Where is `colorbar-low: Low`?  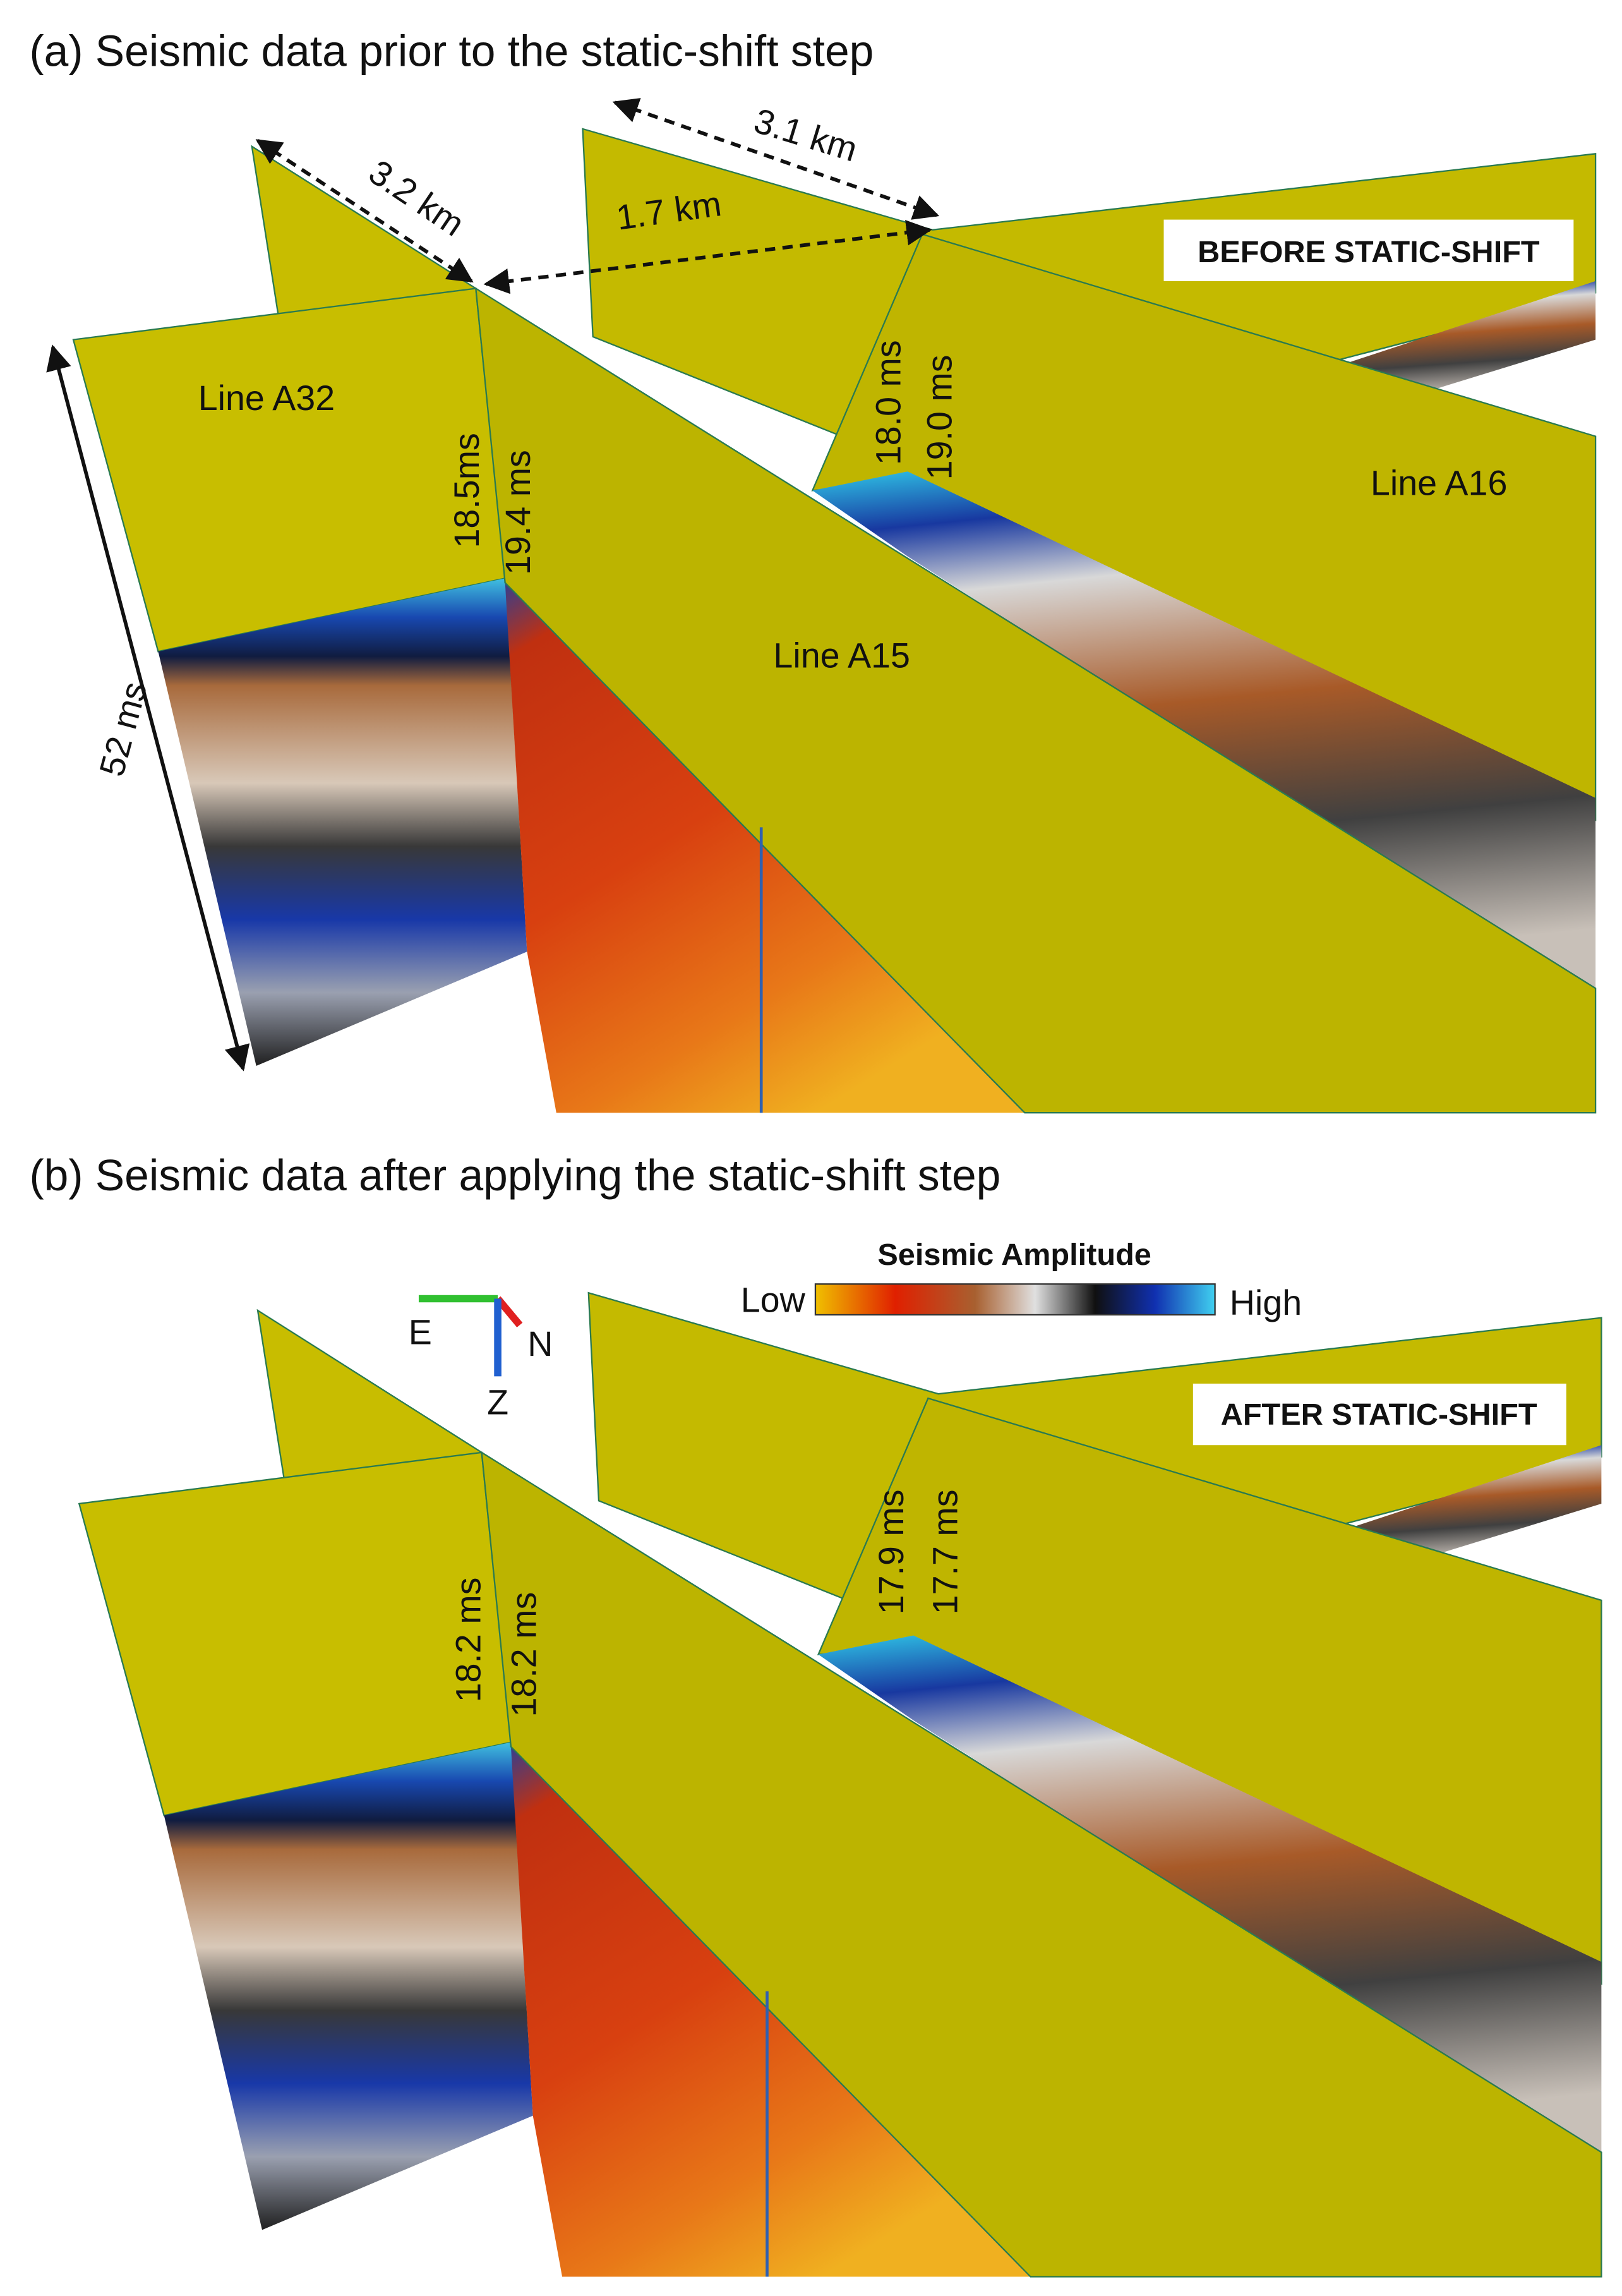 colorbar-low: Low is located at coordinates (773, 1299).